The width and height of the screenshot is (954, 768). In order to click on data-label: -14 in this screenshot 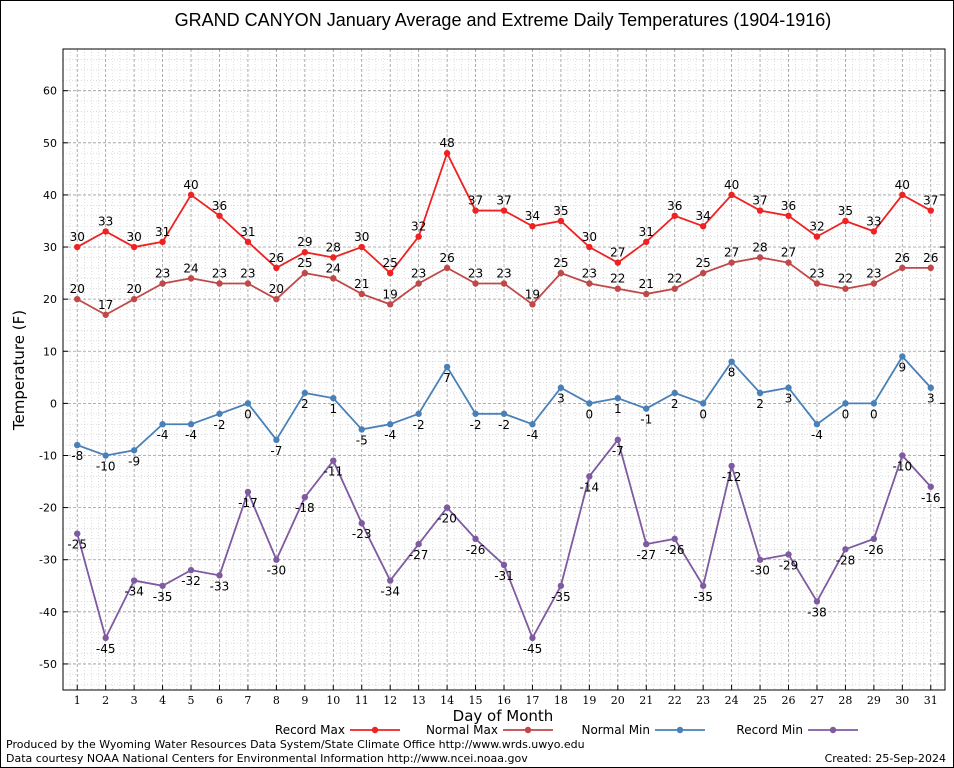, I will do `click(590, 487)`.